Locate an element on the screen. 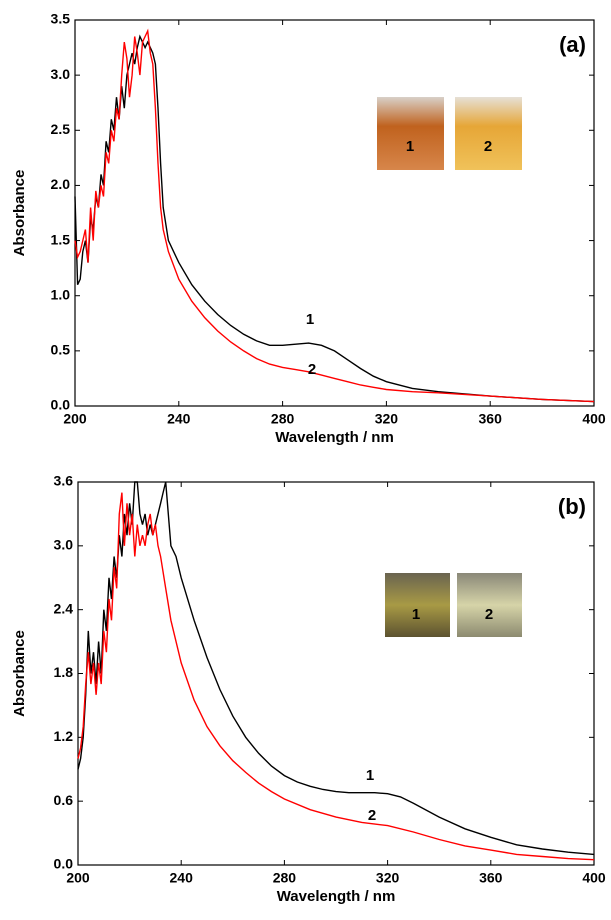 Image resolution: width=611 pixels, height=920 pixels. y-tick-label: 1.8 is located at coordinates (64, 672).